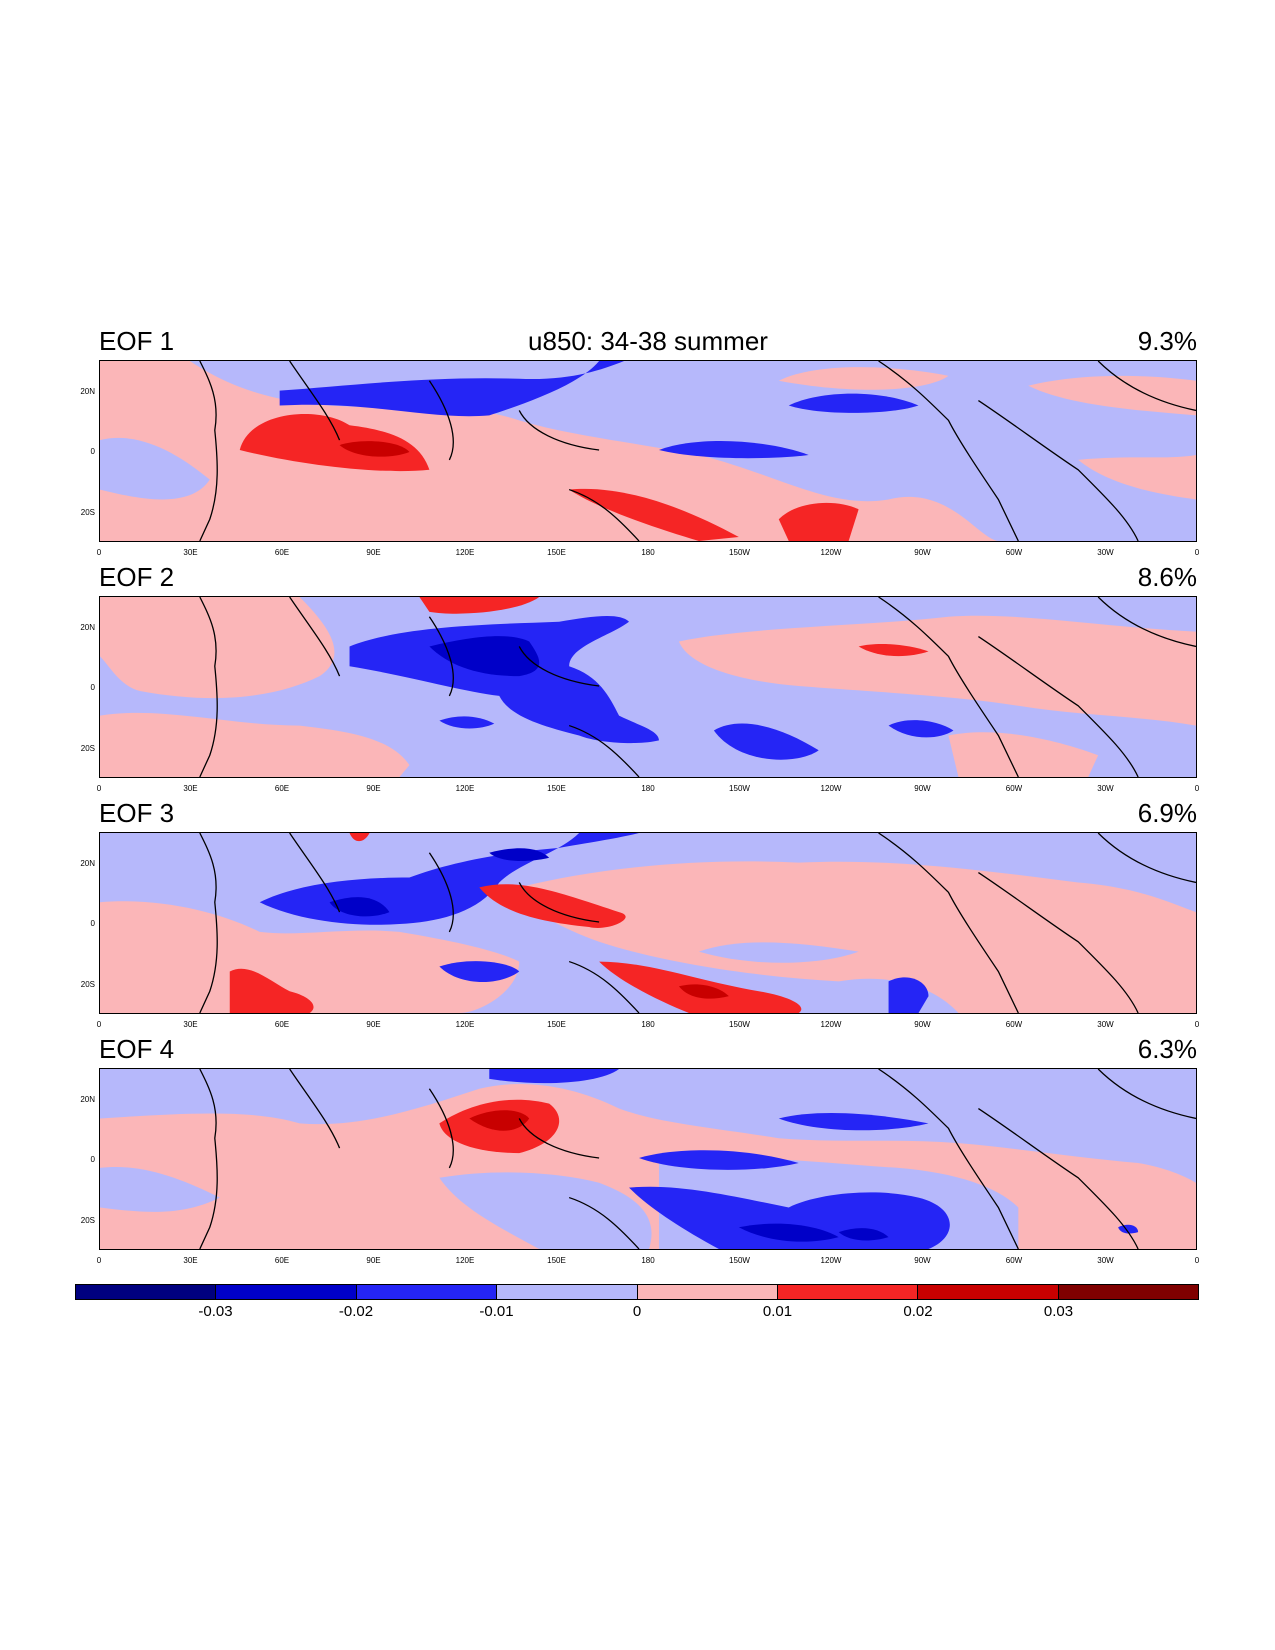 The height and width of the screenshot is (1650, 1275). Describe the element at coordinates (922, 552) in the screenshot. I see `p1-lon-9: 90W` at that location.